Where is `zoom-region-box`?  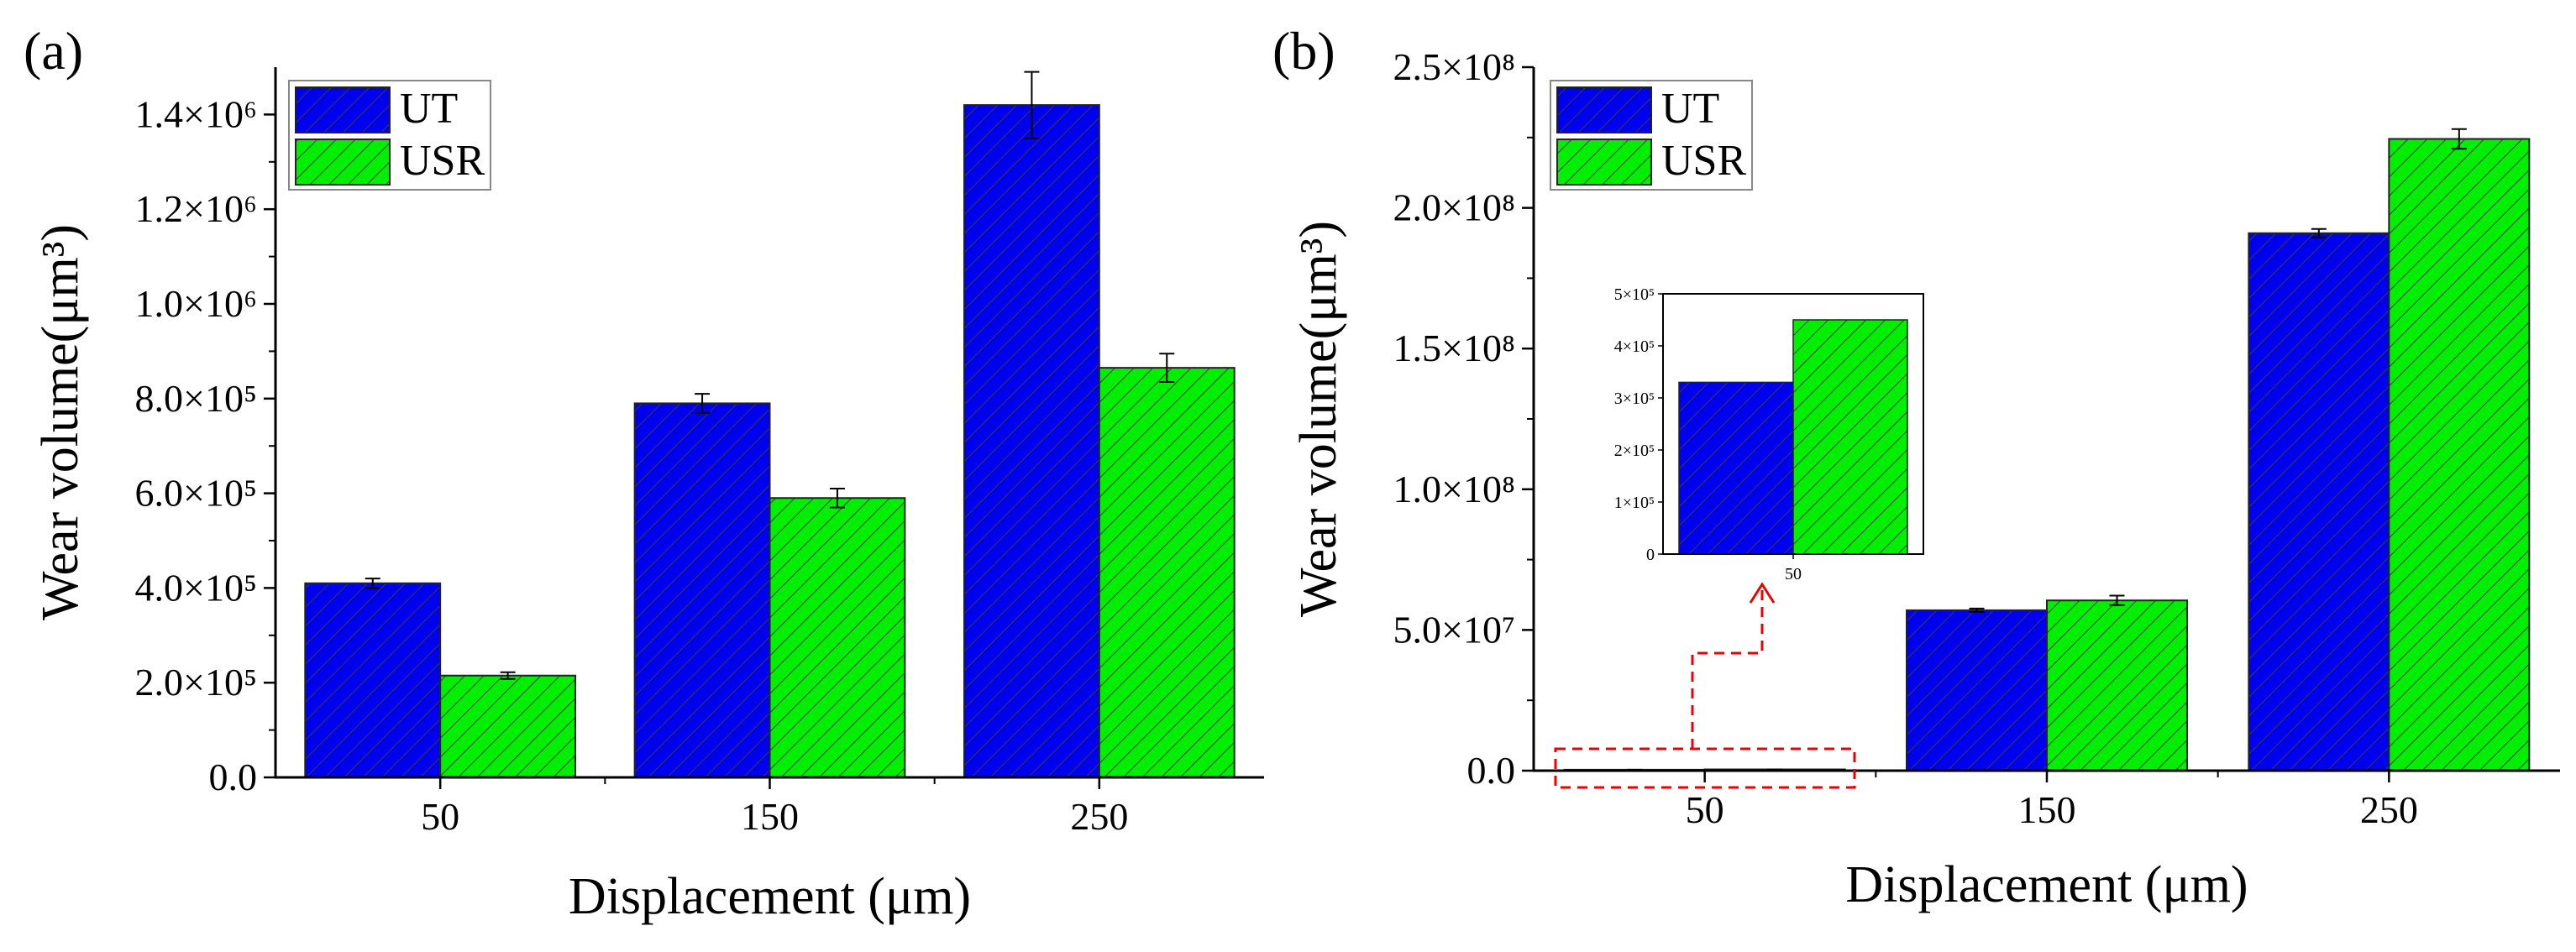 zoom-region-box is located at coordinates (1705, 768).